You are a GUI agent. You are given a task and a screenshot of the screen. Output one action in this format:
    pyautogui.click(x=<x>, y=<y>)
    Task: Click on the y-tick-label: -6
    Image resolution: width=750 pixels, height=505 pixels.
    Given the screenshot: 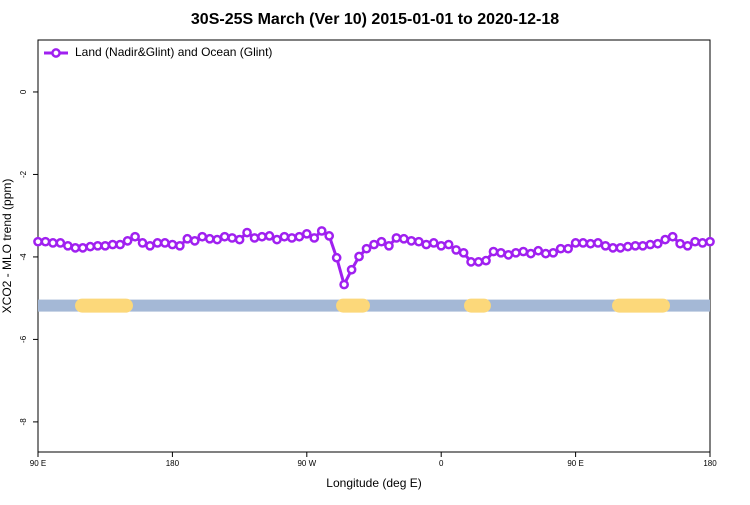 What is the action you would take?
    pyautogui.click(x=23, y=339)
    